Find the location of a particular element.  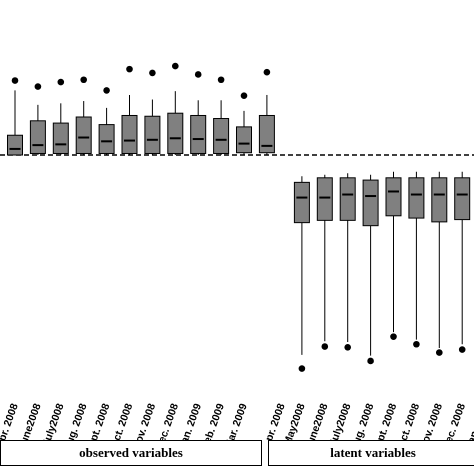

category-label-1: Apr. 2008 is located at coordinates (10, 421).